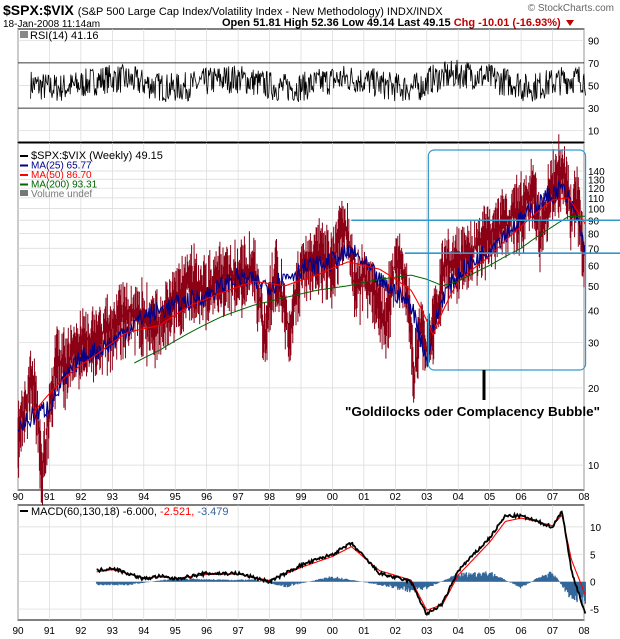 This screenshot has height=639, width=620. I want to click on goldilocks-box, so click(507, 260).